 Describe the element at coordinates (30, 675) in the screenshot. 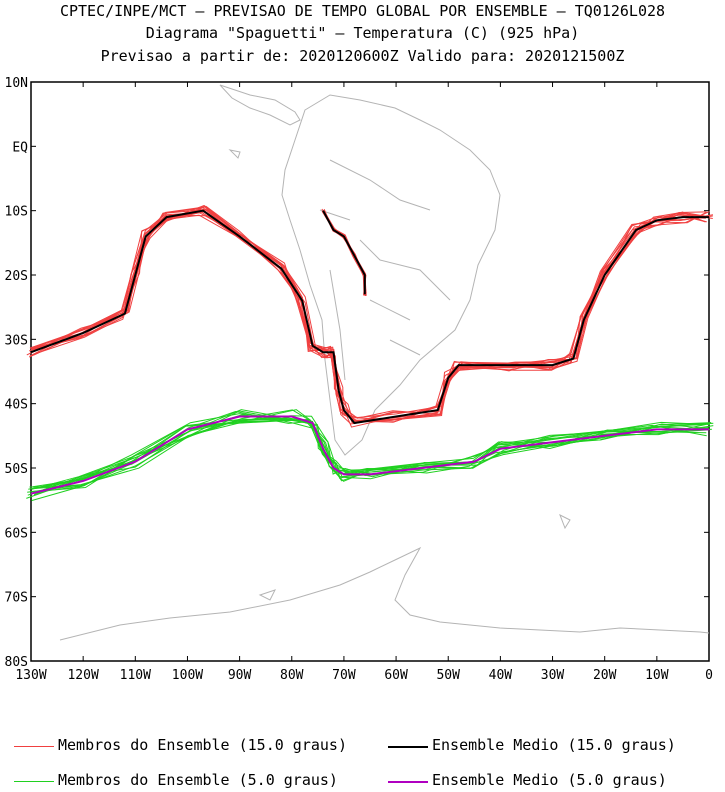

I see `lon-label: 130W` at that location.